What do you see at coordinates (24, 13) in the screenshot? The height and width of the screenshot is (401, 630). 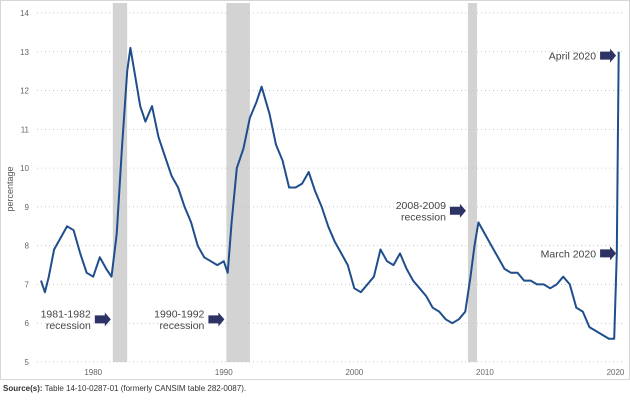 I see `y-tick-label: 14` at bounding box center [24, 13].